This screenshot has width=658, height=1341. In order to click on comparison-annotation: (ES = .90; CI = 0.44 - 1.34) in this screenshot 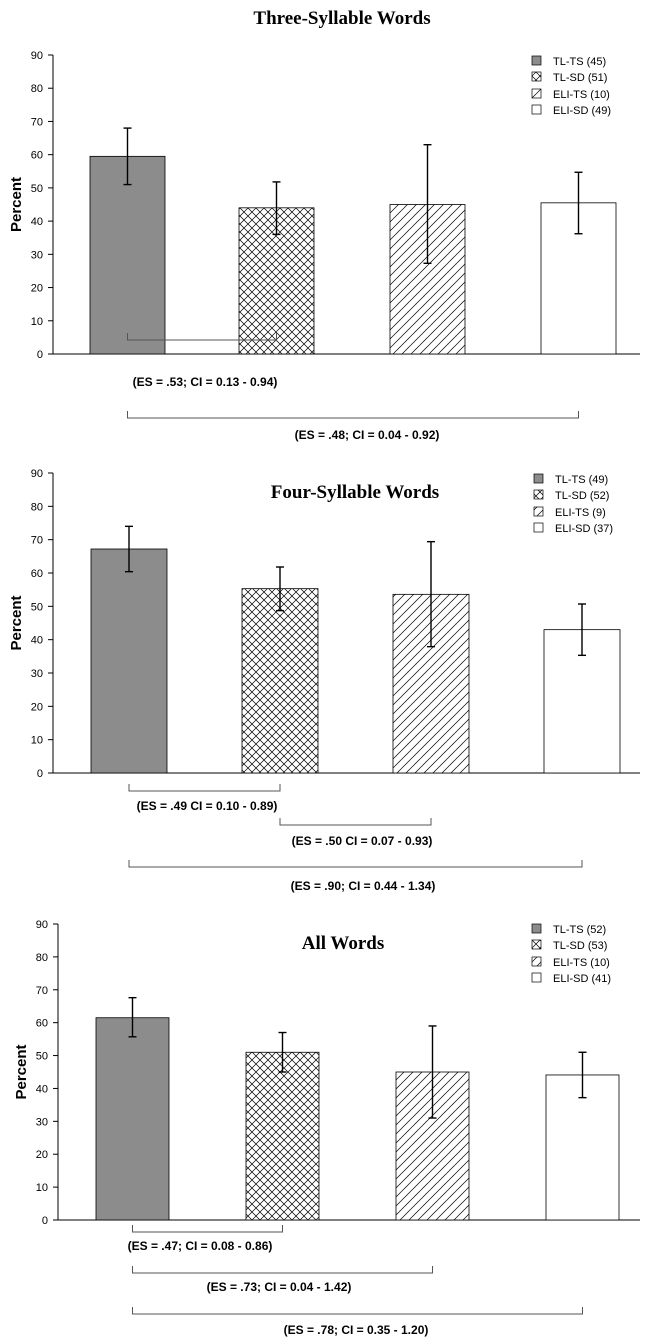, I will do `click(363, 886)`.